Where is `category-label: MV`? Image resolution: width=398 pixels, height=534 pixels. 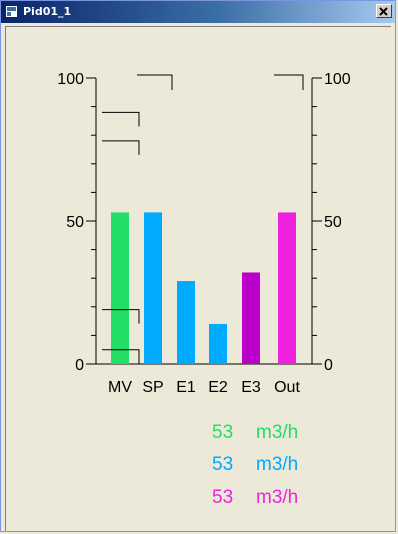
category-label: MV is located at coordinates (120, 387).